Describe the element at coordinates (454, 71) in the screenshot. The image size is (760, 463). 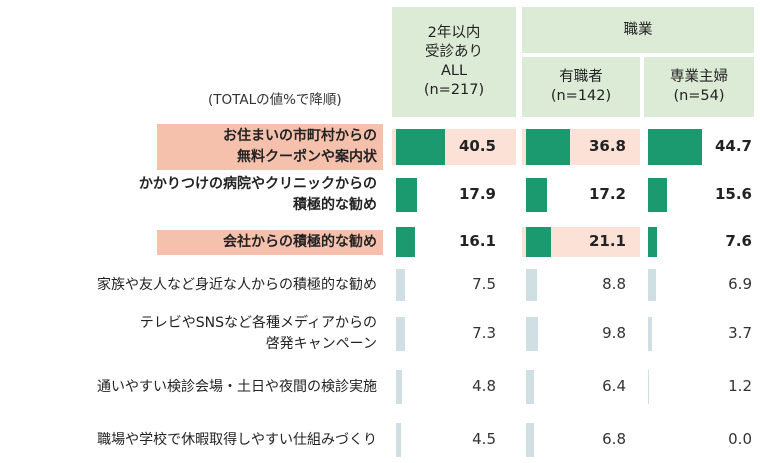
I see `header-total-line3: ALL` at that location.